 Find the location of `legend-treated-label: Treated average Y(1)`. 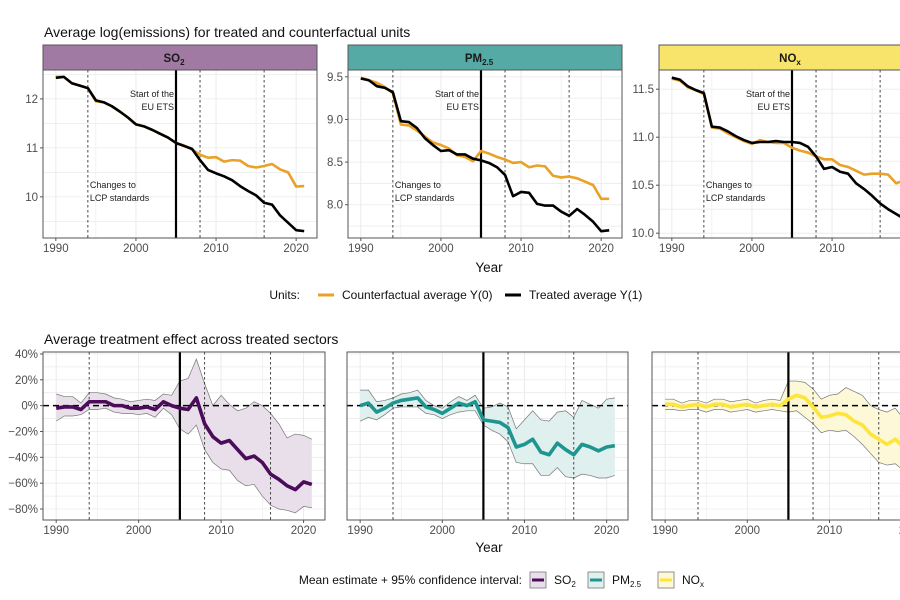

legend-treated-label: Treated average Y(1) is located at coordinates (585, 295).